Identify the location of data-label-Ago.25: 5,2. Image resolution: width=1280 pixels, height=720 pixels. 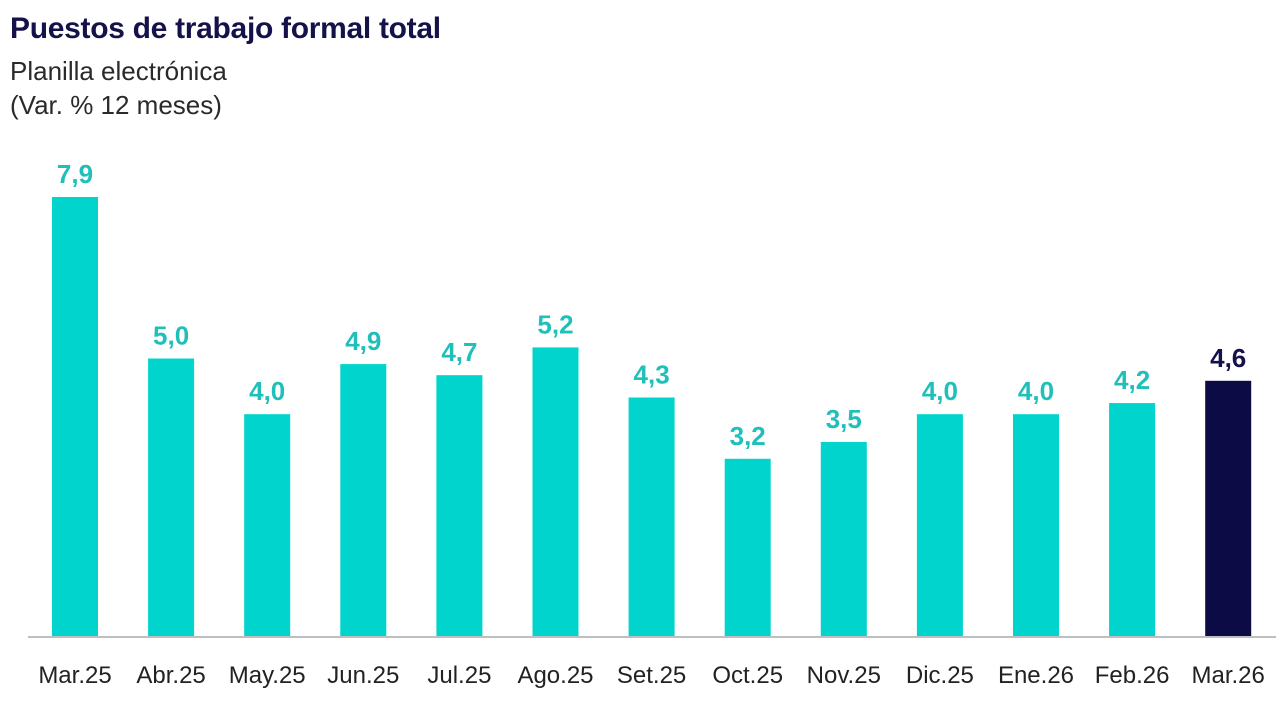
(555, 324).